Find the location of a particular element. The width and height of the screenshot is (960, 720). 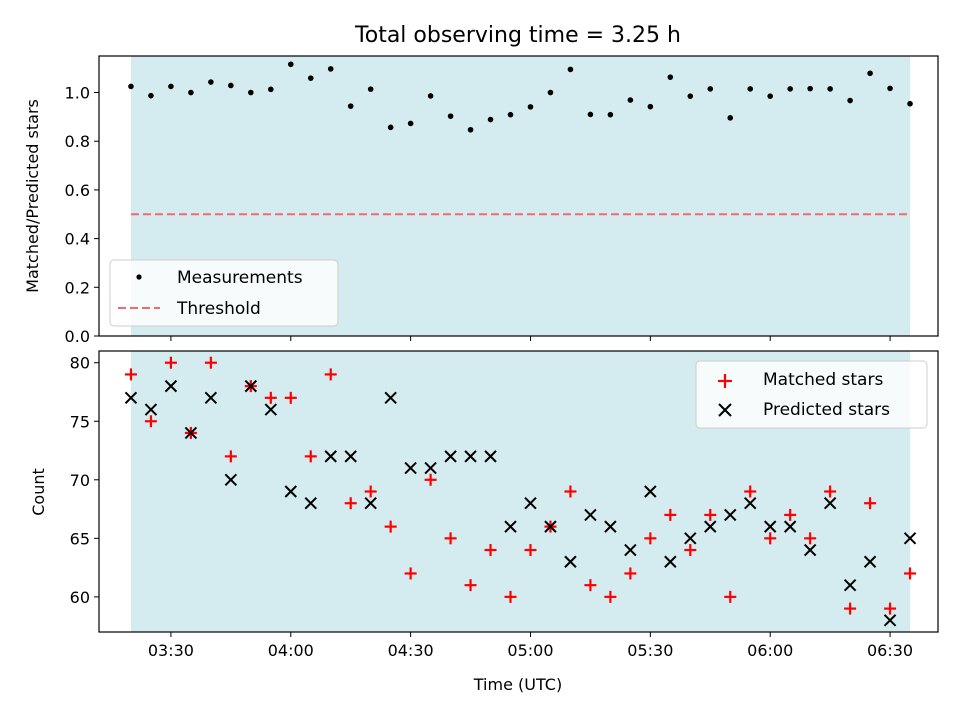

bottom-y-tick-label: 65 is located at coordinates (80, 538).